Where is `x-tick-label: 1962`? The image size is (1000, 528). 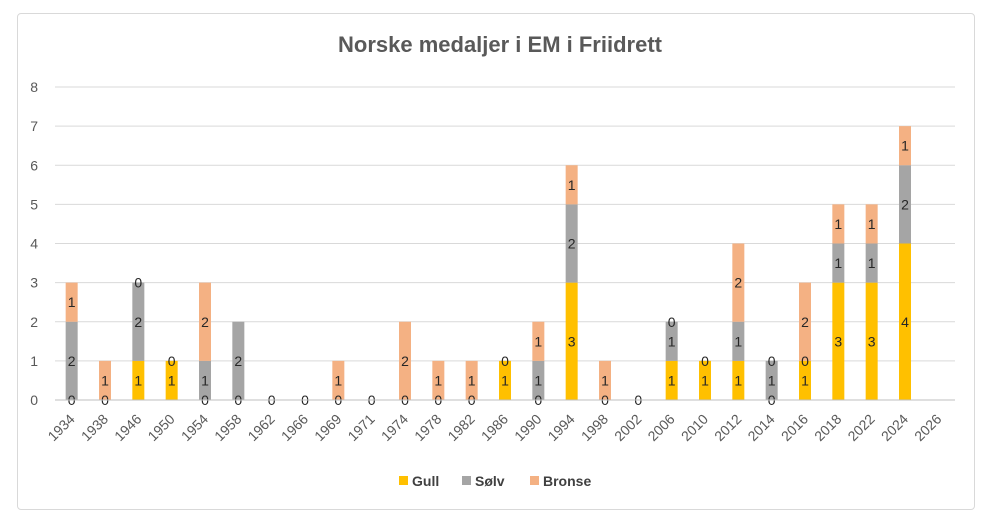 x-tick-label: 1962 is located at coordinates (260, 427).